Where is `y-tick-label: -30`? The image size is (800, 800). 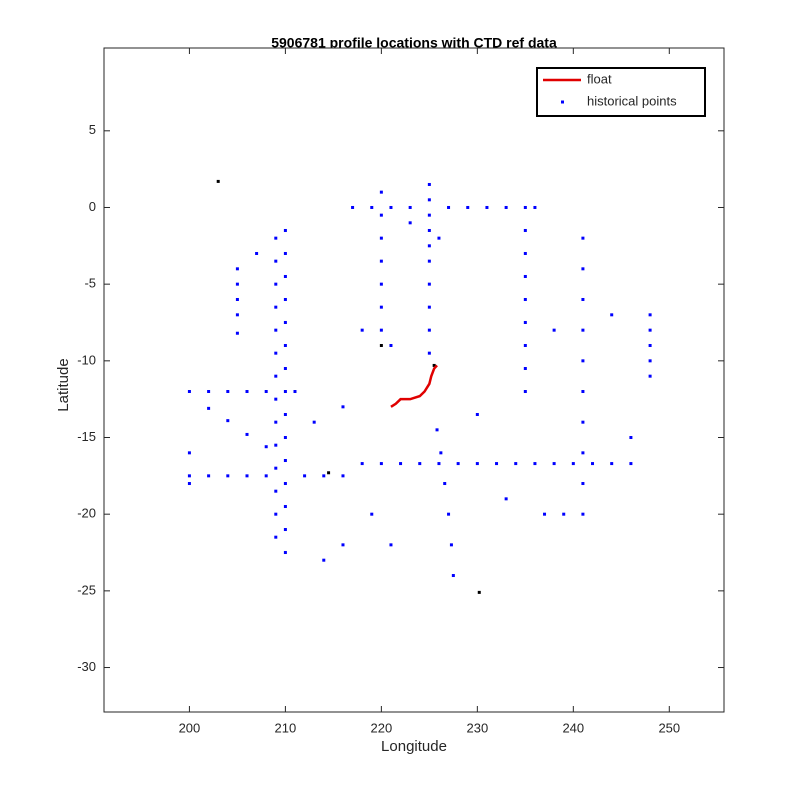 y-tick-label: -30 is located at coordinates (86, 666).